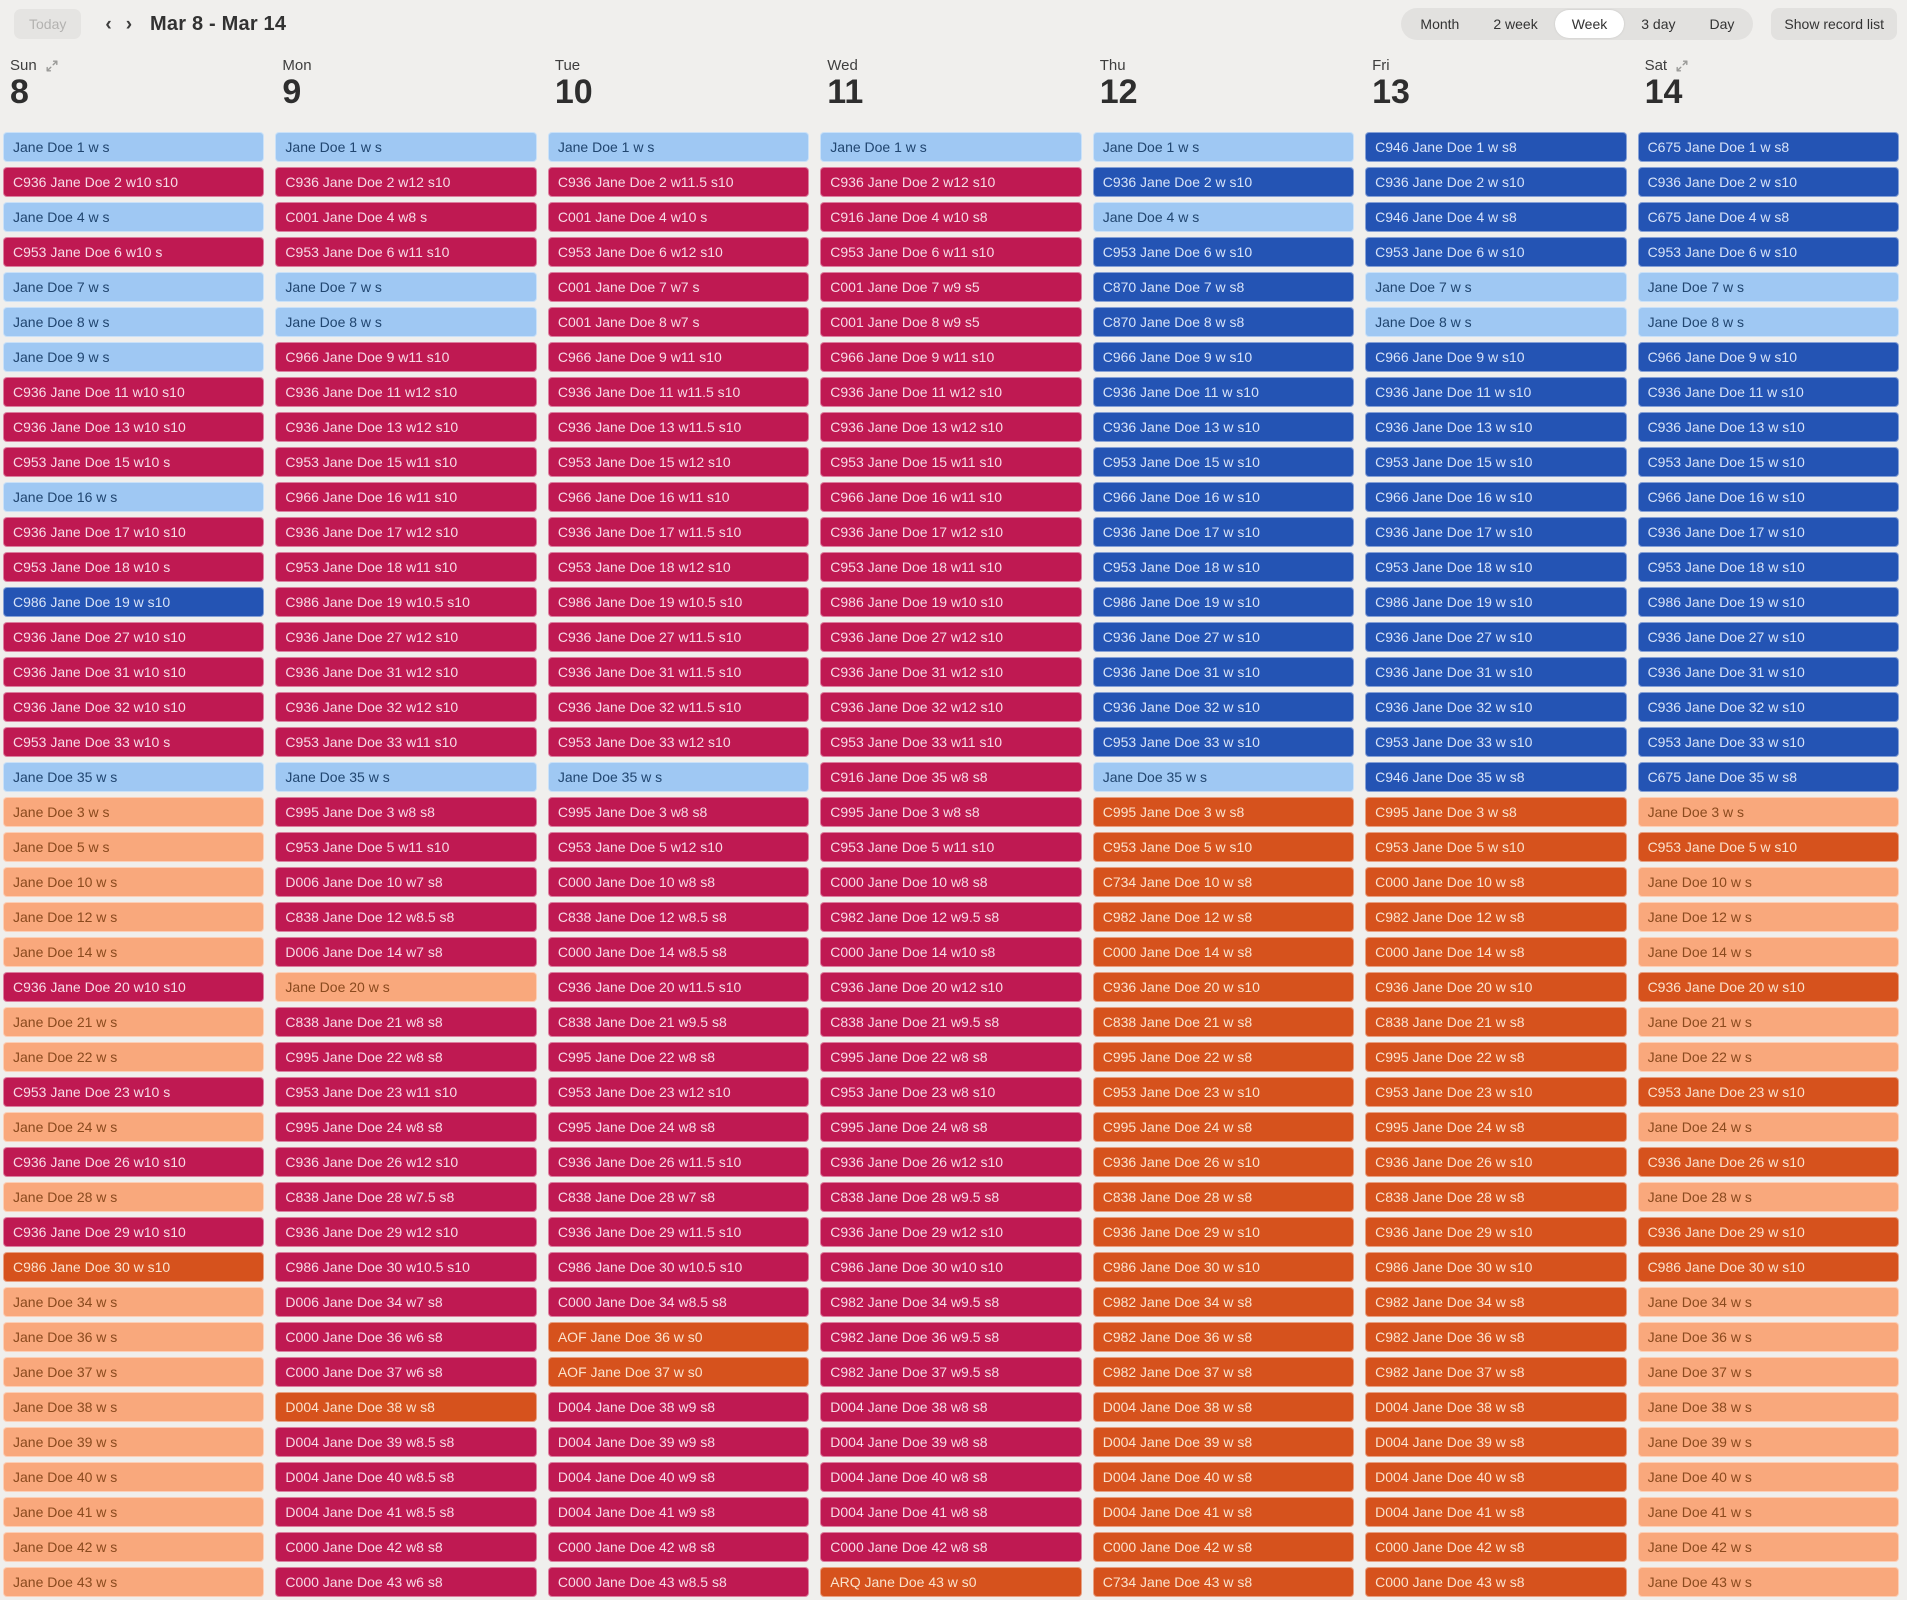 Image resolution: width=1907 pixels, height=1600 pixels. I want to click on event-pill: AOF Jane Doe 37 w s0, so click(678, 1372).